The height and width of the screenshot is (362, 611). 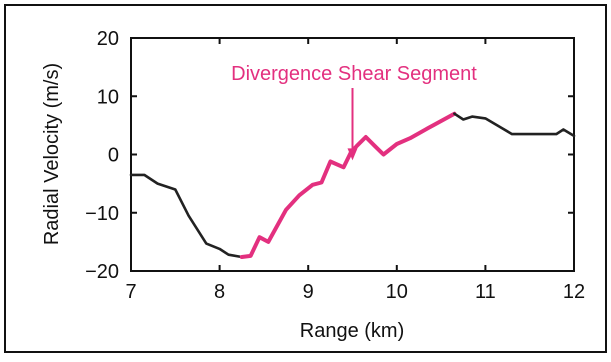 I want to click on annotation-label: Divergence Shear Segment, so click(x=354, y=74).